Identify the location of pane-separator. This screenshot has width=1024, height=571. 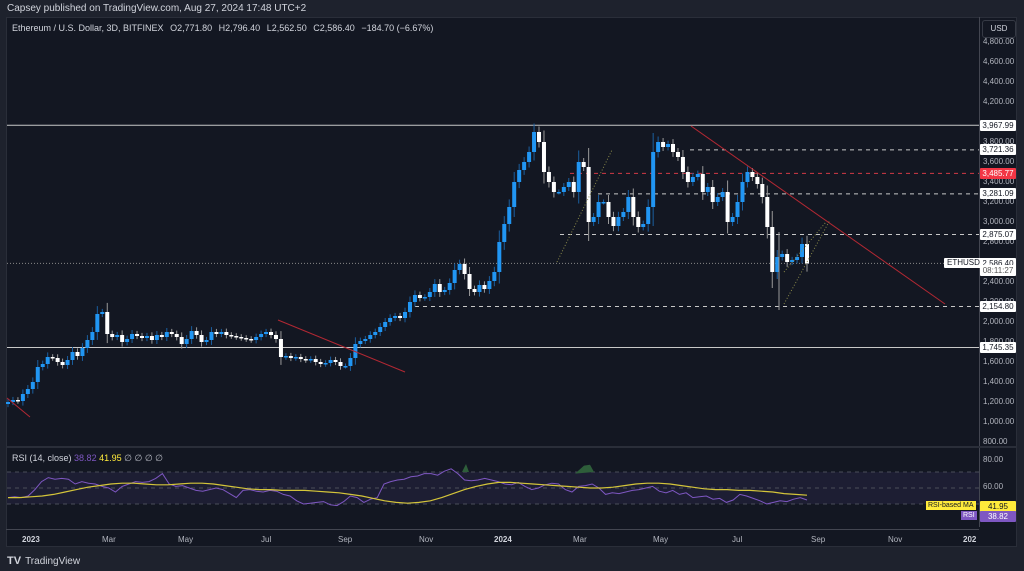
(511, 447).